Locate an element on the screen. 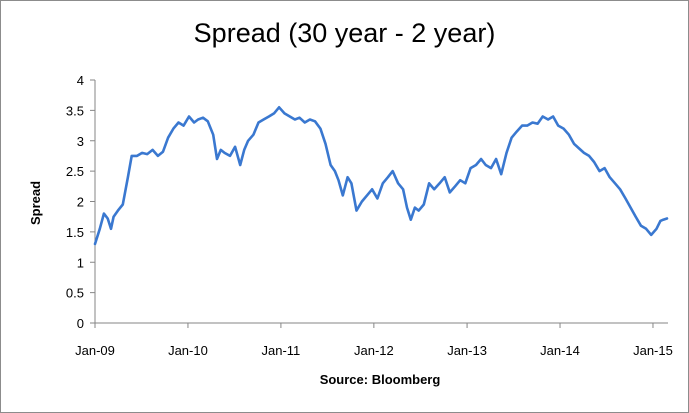 Image resolution: width=689 pixels, height=413 pixels. y-tick-label: 1.5 is located at coordinates (75, 232).